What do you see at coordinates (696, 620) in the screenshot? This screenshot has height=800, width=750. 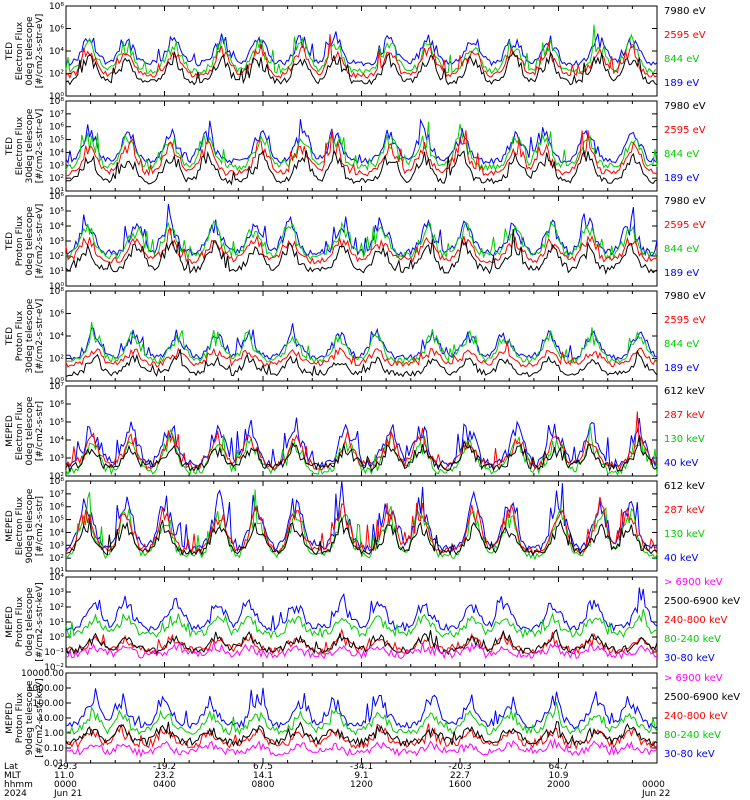 I see `legend-entry: 240-800 keV` at bounding box center [696, 620].